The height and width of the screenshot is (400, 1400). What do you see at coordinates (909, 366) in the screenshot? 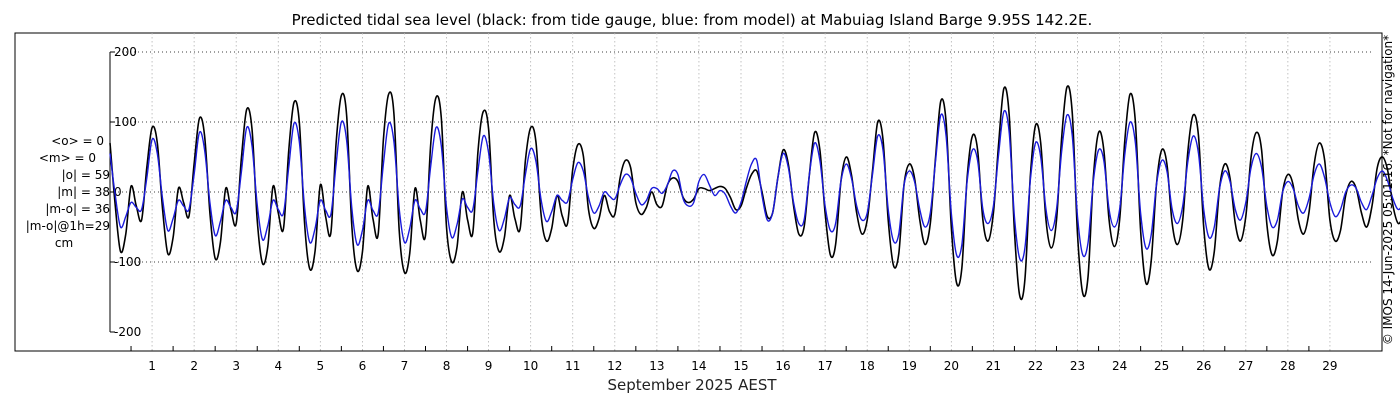
I see `x-tick-label: 19` at bounding box center [909, 366].